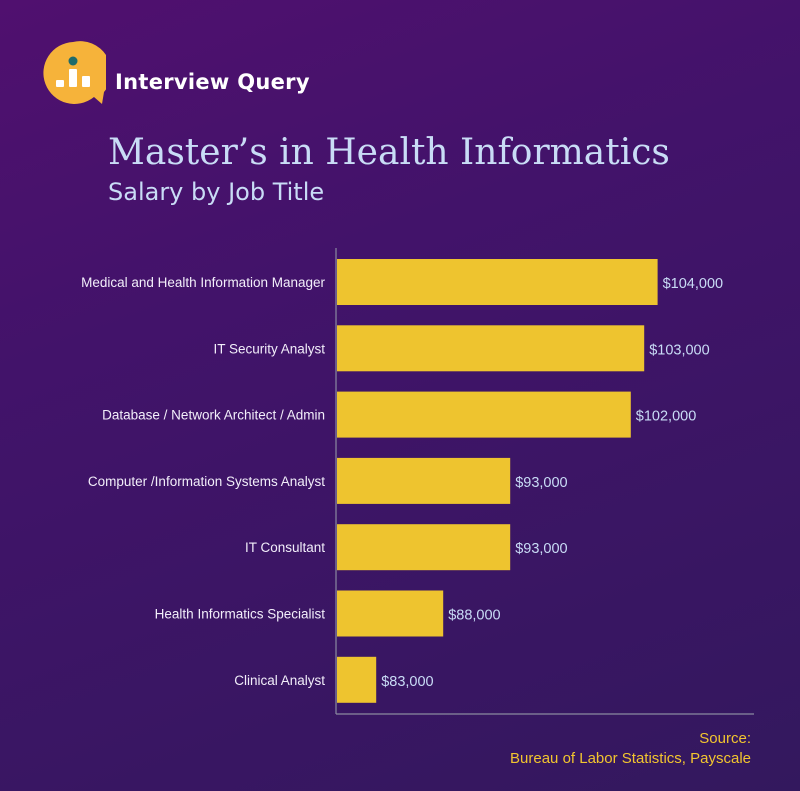 This screenshot has height=791, width=800. Describe the element at coordinates (203, 282) in the screenshot. I see `category-label: Medical and Health Information Manager` at that location.